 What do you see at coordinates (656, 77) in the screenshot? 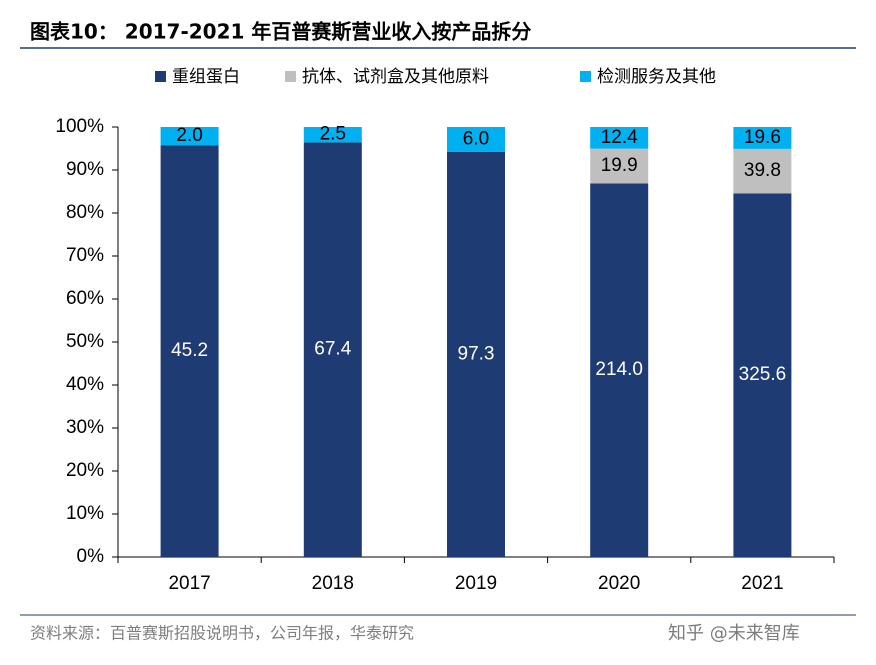
I see `legend-label: 检测服务及其他` at bounding box center [656, 77].